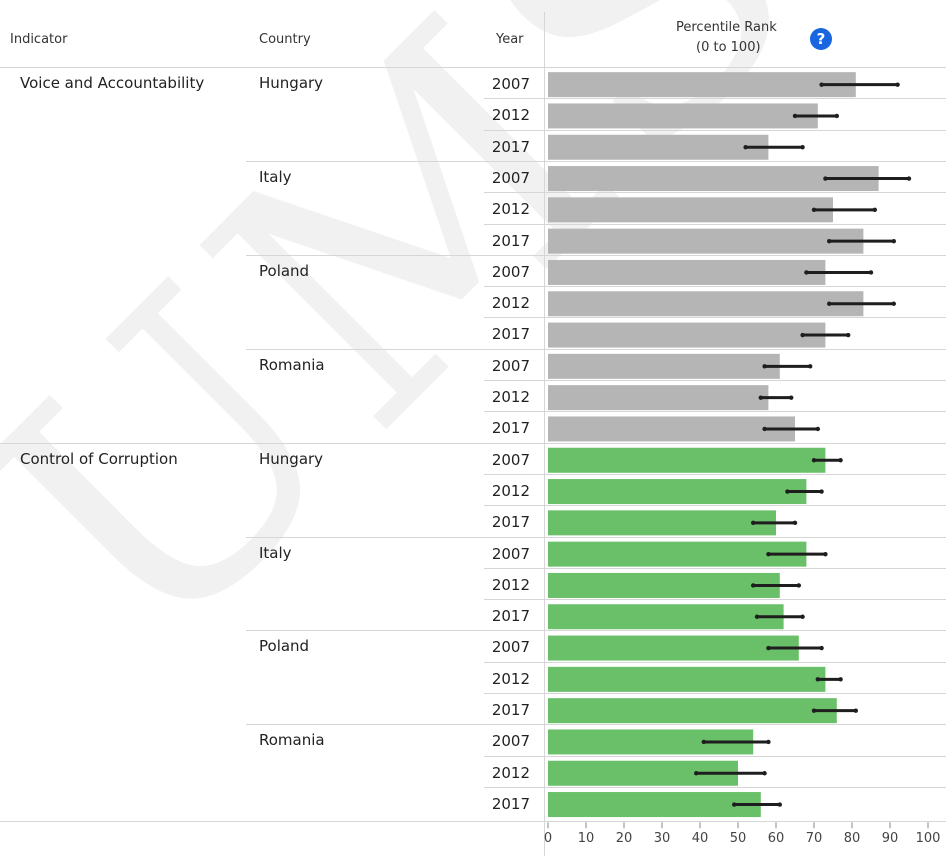 The height and width of the screenshot is (856, 946). Describe the element at coordinates (473, 67) in the screenshot. I see `header-bottom-border` at that location.